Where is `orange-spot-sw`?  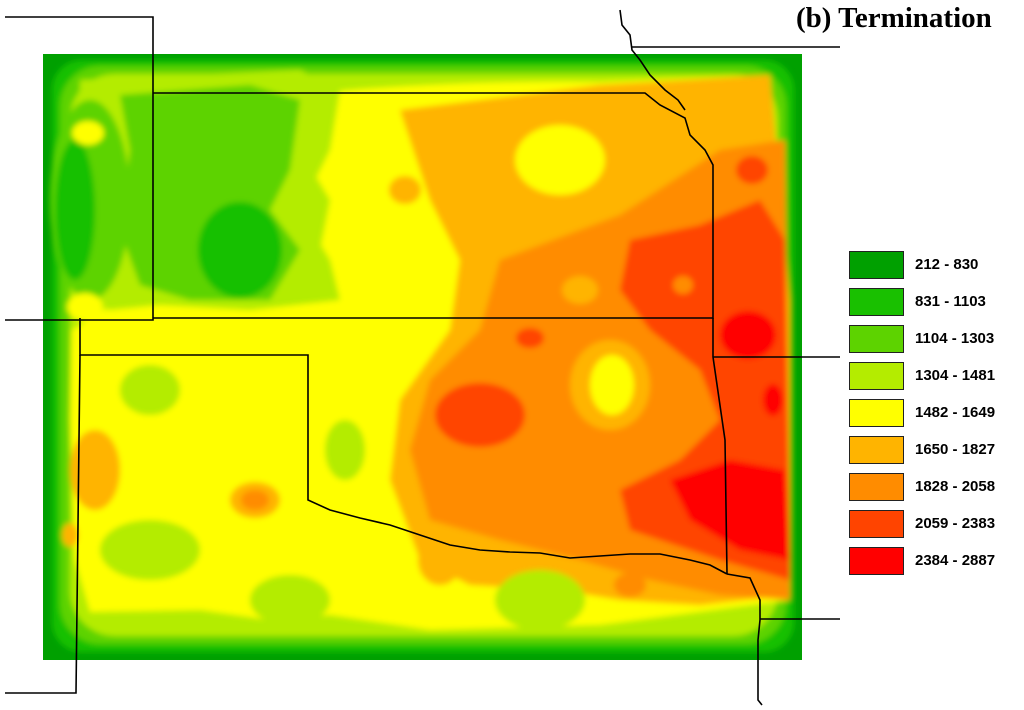
orange-spot-sw is located at coordinates (95, 470).